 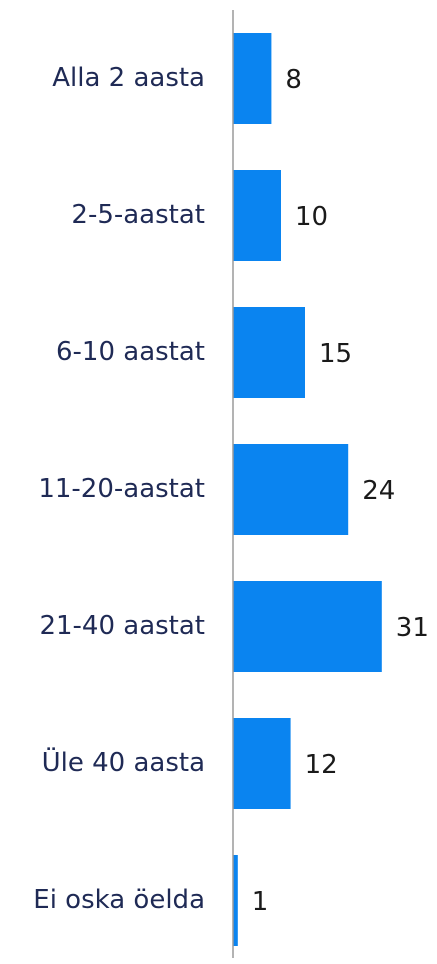 What do you see at coordinates (138, 215) in the screenshot?
I see `category-label: 2-5-aastat` at bounding box center [138, 215].